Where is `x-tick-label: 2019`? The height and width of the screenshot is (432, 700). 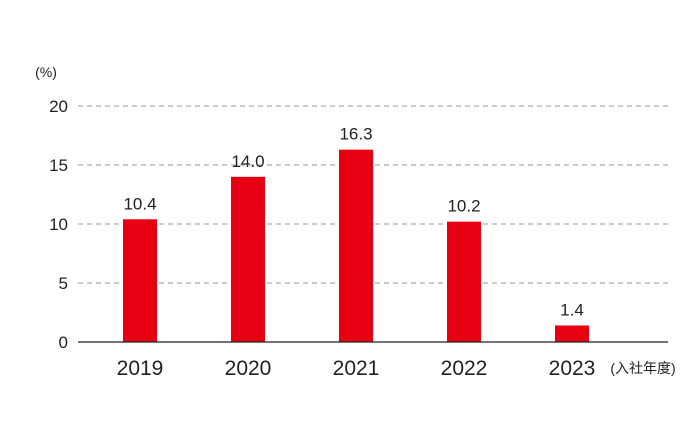
x-tick-label: 2019 is located at coordinates (140, 368).